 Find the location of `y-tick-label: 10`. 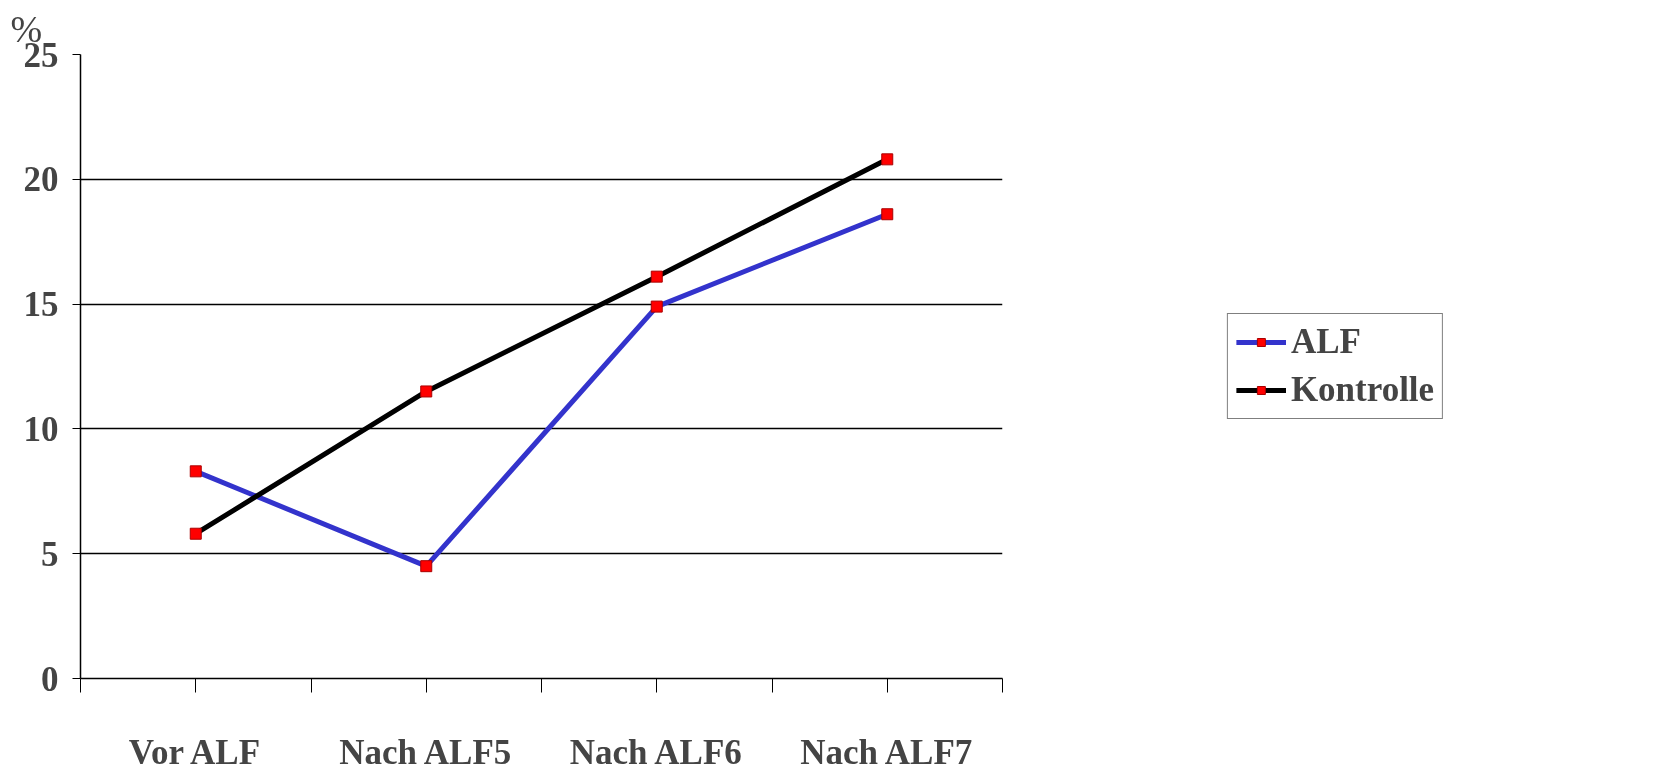

y-tick-label: 10 is located at coordinates (41, 429).